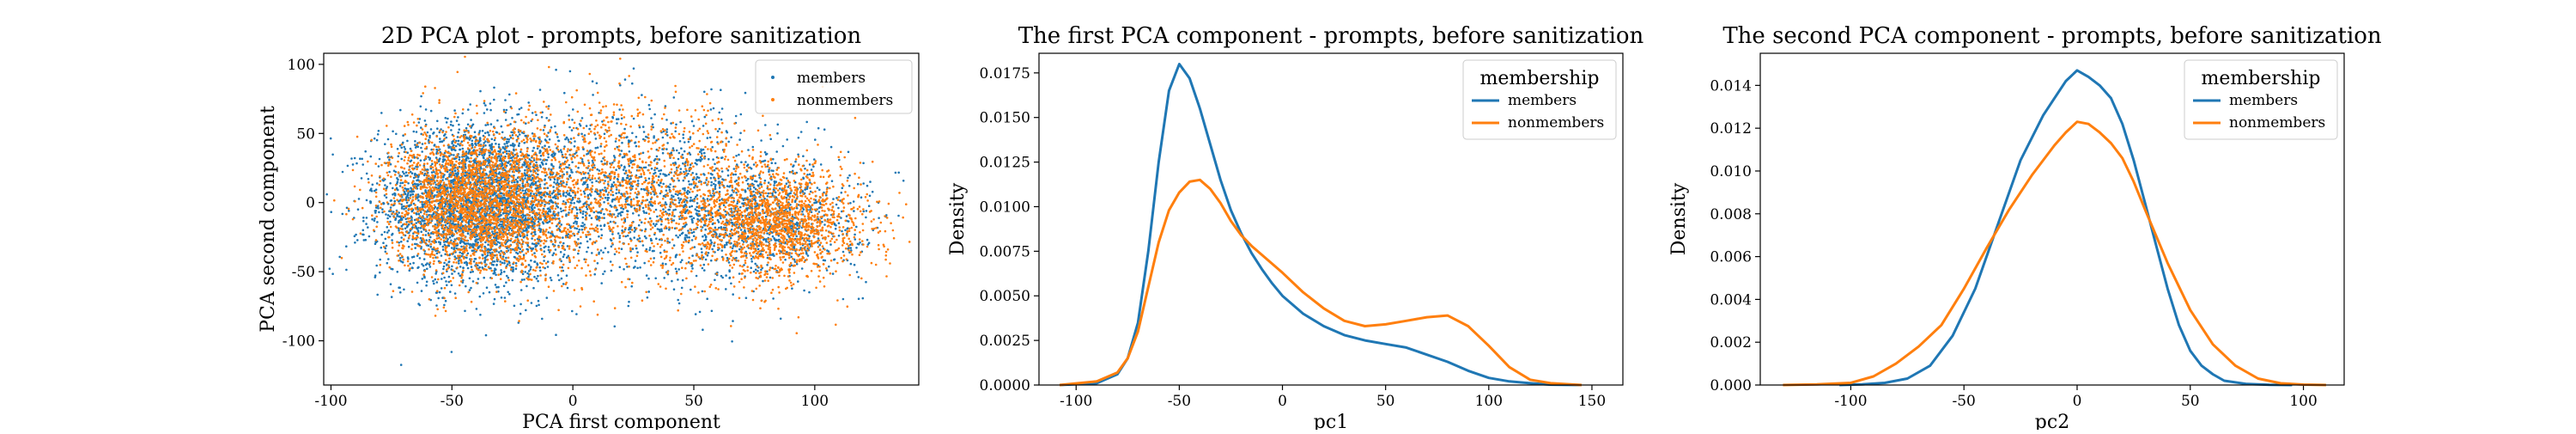  I want to click on y-tick-label: -100, so click(299, 342).